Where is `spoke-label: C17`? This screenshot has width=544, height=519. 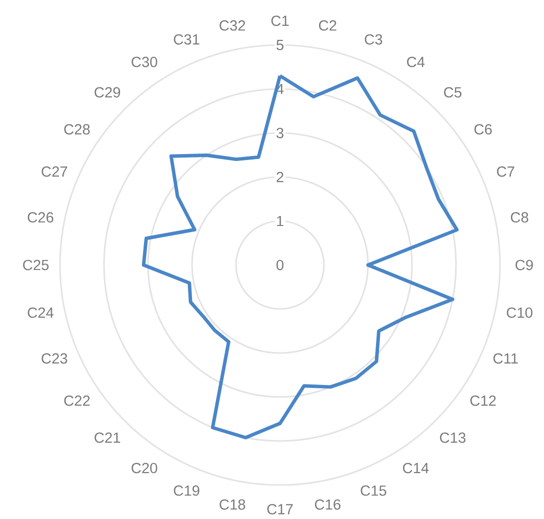 spoke-label: C17 is located at coordinates (280, 509).